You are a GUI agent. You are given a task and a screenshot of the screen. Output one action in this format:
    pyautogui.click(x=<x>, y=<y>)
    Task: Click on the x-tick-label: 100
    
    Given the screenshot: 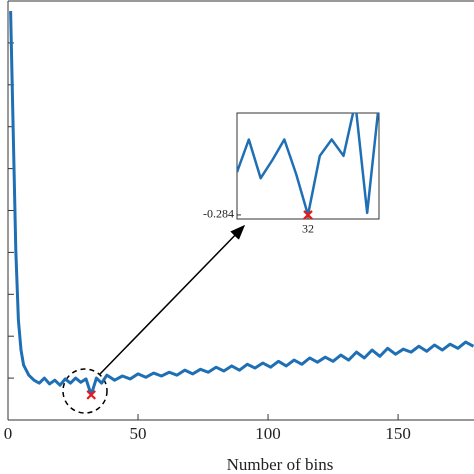 What is the action you would take?
    pyautogui.click(x=268, y=433)
    